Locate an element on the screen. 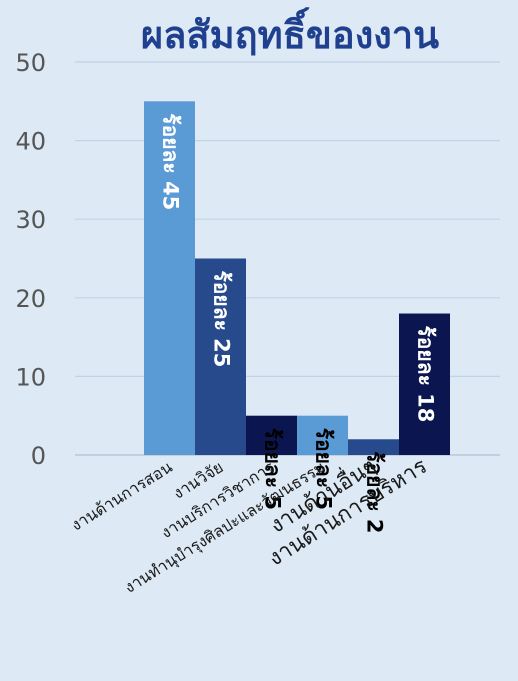 This screenshot has width=518, height=681. chart-title: ผลสัมฤทธิ์ของงาน is located at coordinates (290, 32).